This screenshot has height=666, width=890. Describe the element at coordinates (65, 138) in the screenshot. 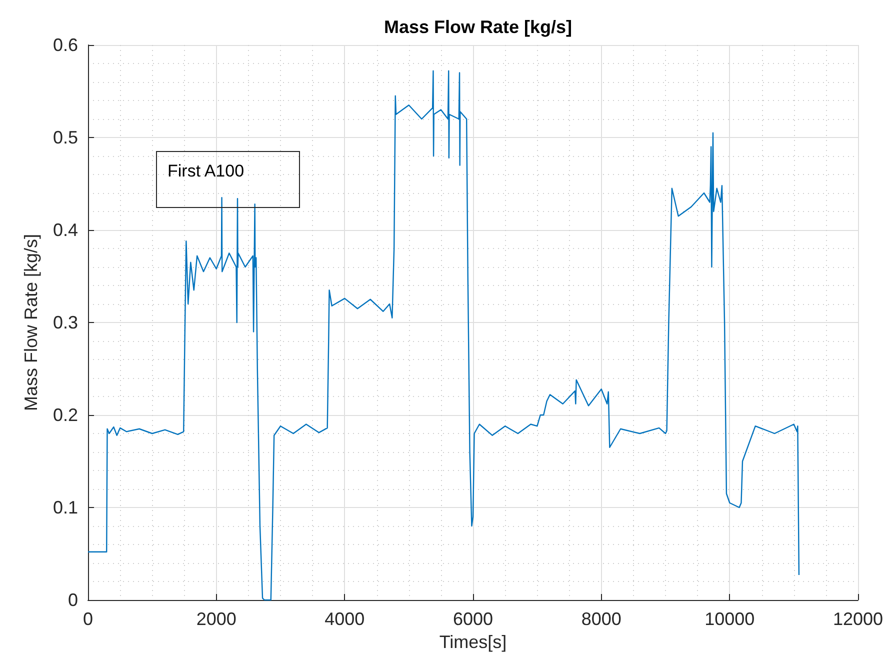

I see `y-tick-label: 0.5` at that location.